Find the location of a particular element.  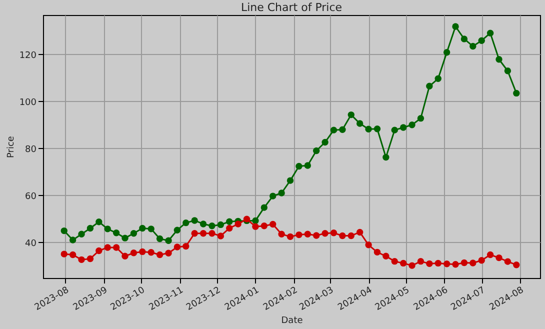

y-axis-title: Price is located at coordinates (11, 147).